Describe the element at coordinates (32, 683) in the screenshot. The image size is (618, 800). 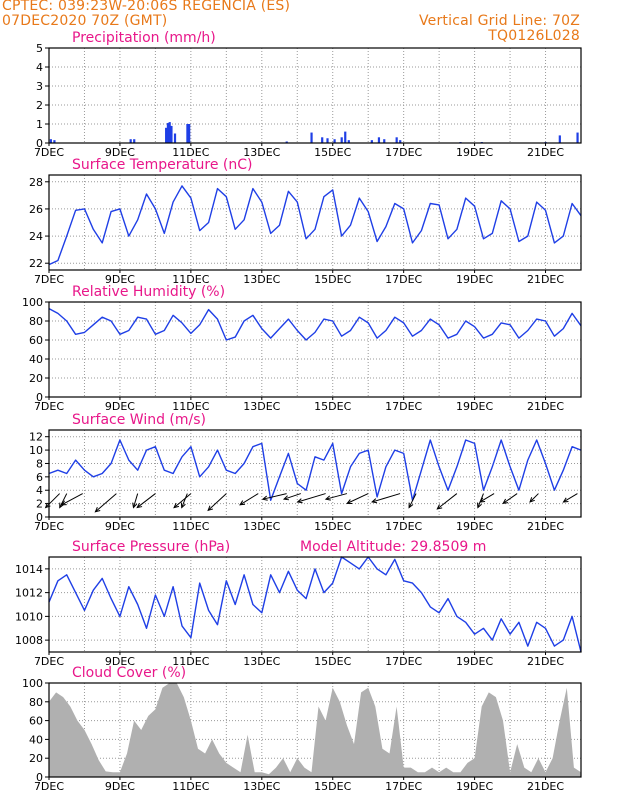
I see `y-tick-label: 100` at that location.